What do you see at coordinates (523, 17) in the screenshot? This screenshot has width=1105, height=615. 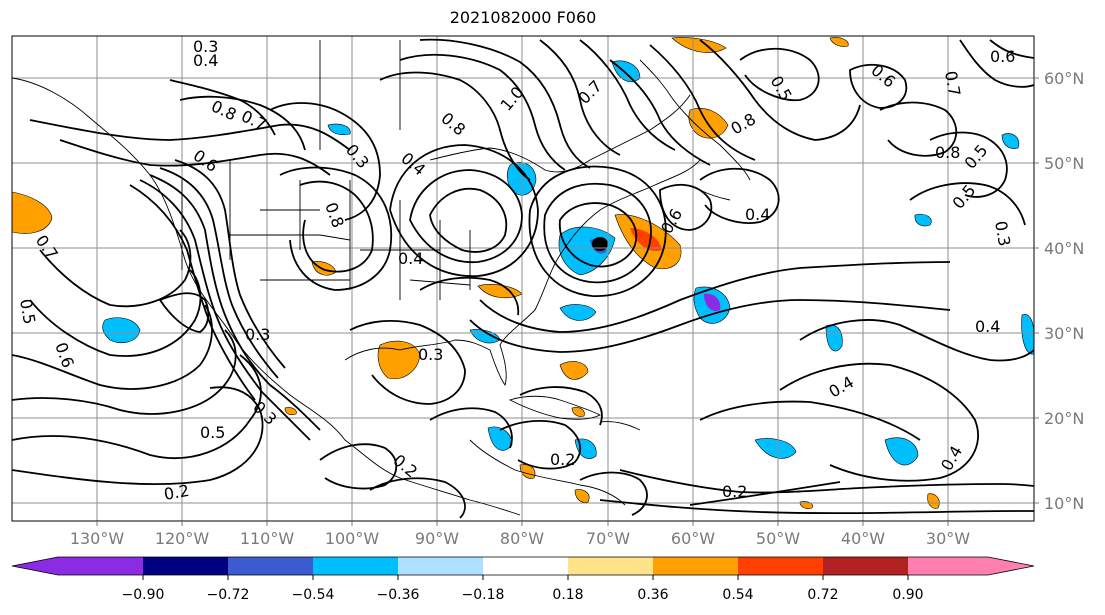 I see `map-title: 2021082000 F060` at bounding box center [523, 17].